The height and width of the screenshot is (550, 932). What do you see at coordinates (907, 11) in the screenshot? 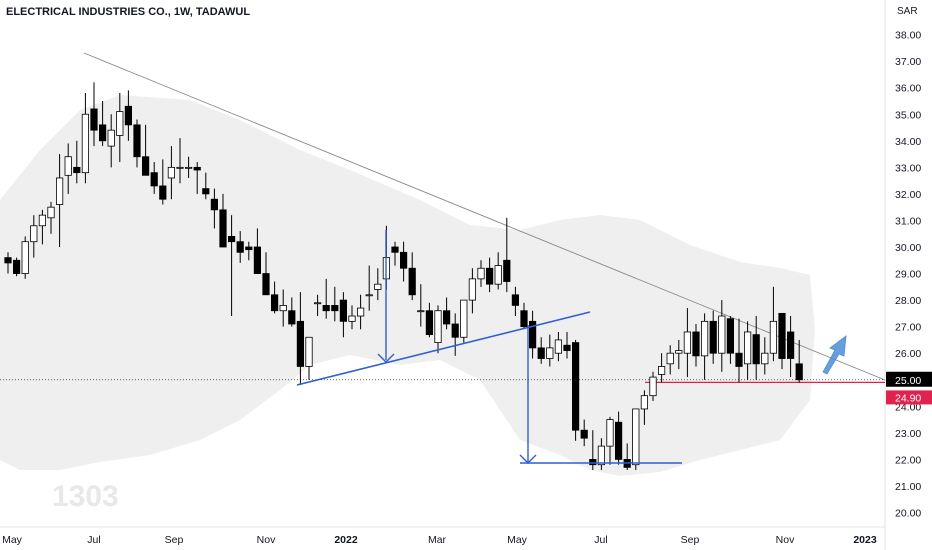
I see `currency-label: SAR` at bounding box center [907, 11].